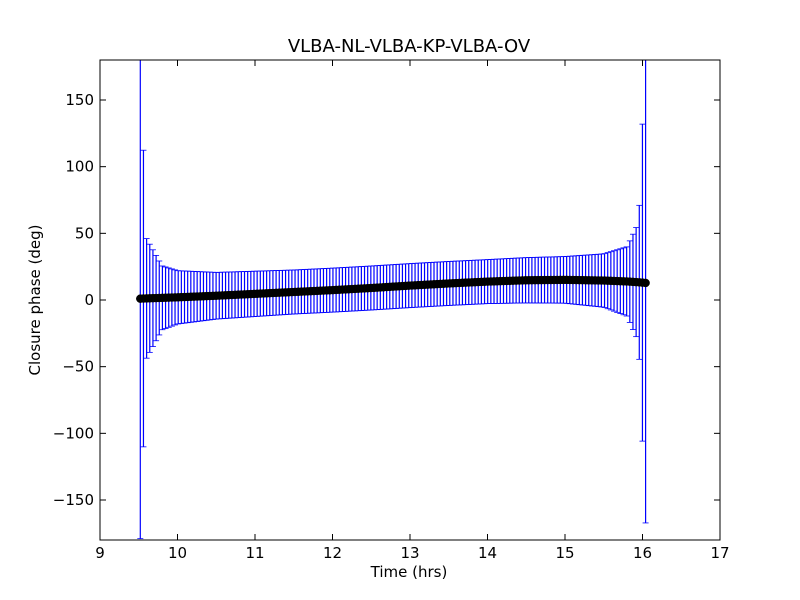 The image size is (800, 600). I want to click on x-tick-label: 15, so click(564, 553).